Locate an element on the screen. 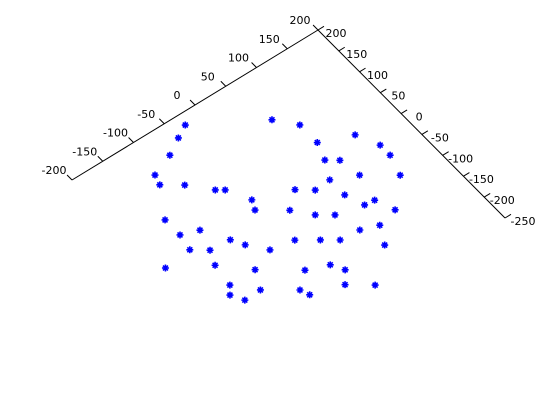 The width and height of the screenshot is (560, 420). x-tick-label: 50 is located at coordinates (208, 76).